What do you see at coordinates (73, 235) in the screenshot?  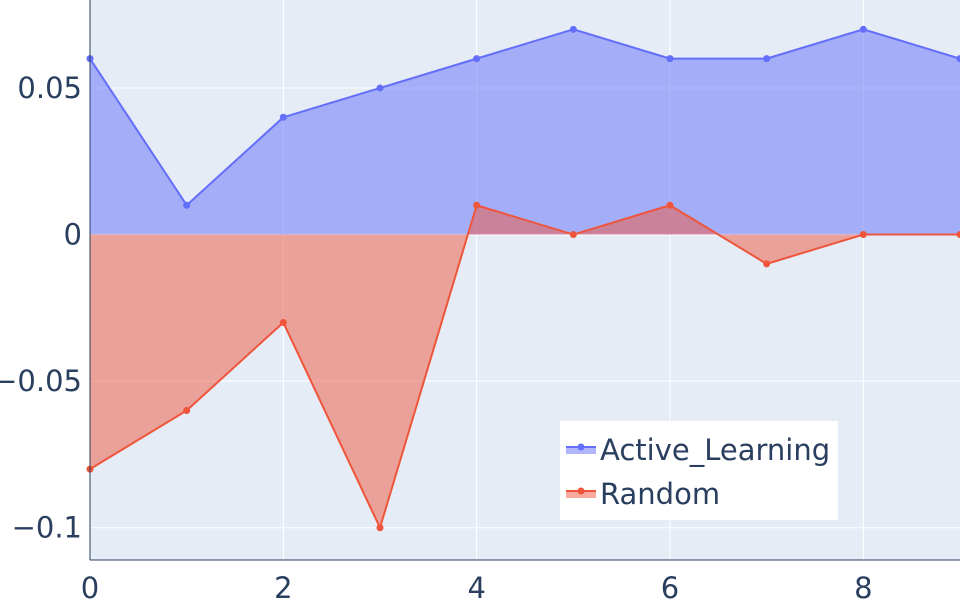 I see `y-tick-label: 0` at bounding box center [73, 235].